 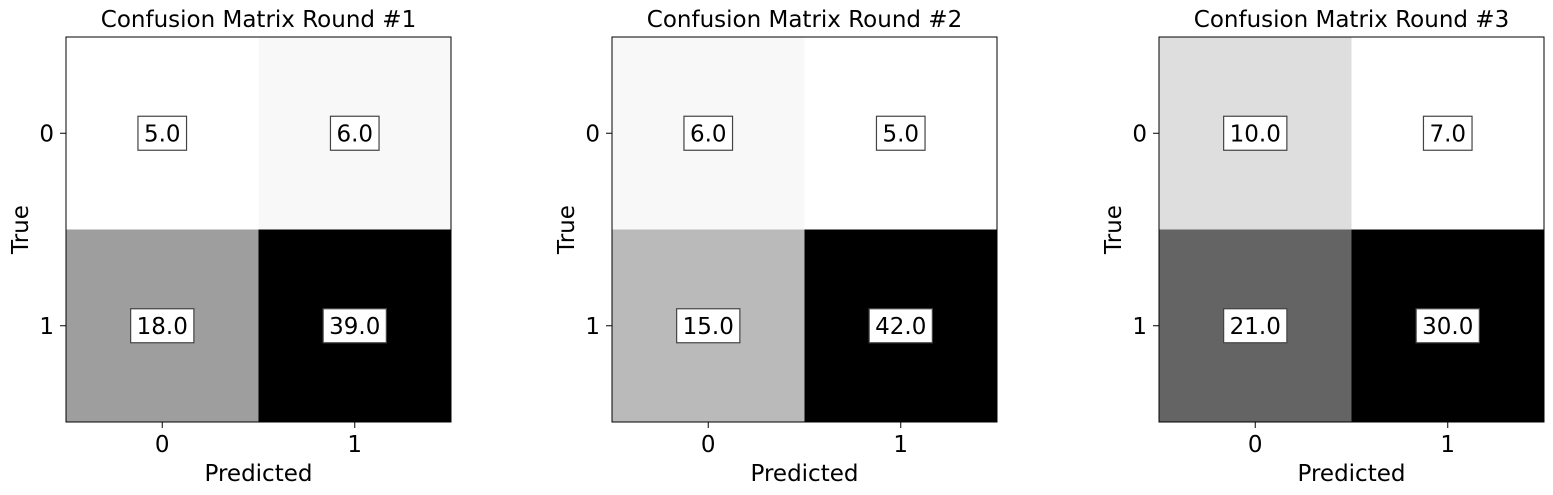 I want to click on cell-value: 39.0, so click(x=354, y=327).